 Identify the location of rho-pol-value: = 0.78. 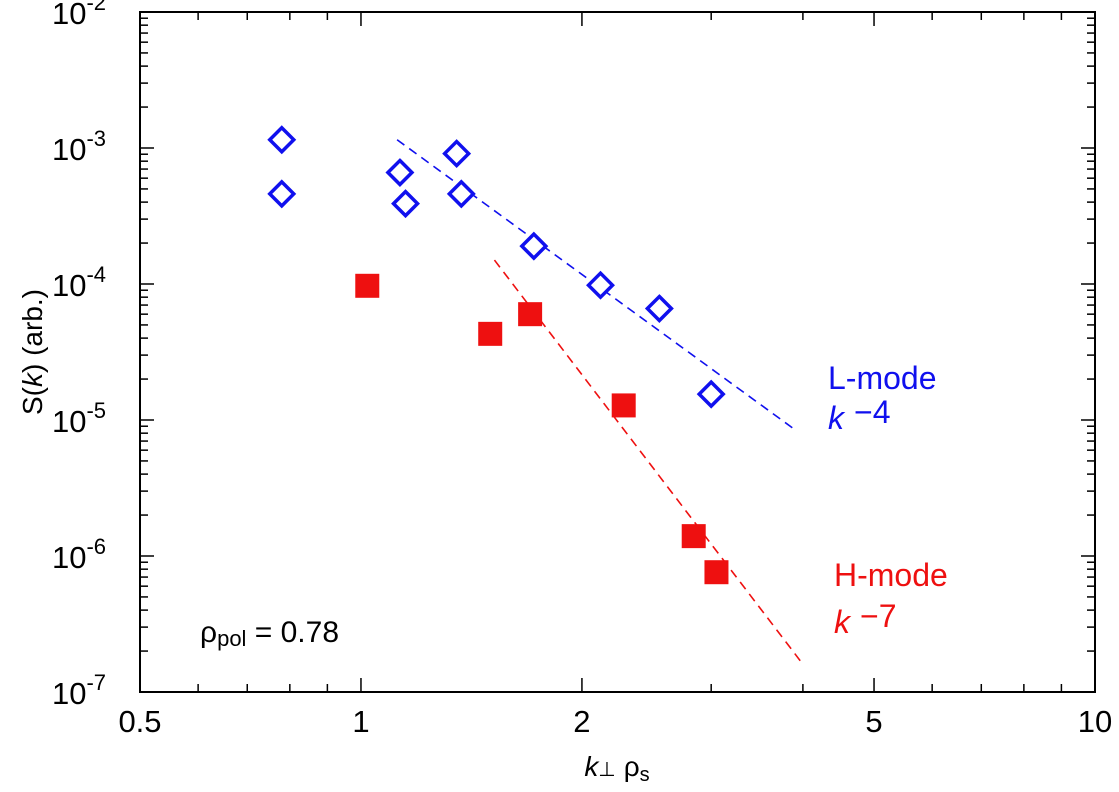
(292, 632).